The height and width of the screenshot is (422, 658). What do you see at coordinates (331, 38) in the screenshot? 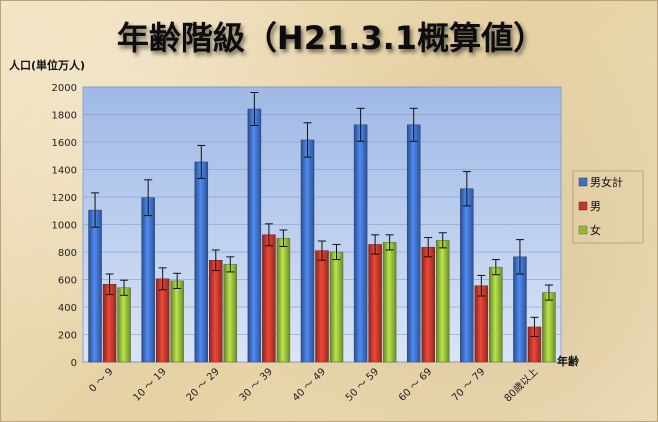
I see `chart-title: 年齢階級（H21.3.1概算値）` at bounding box center [331, 38].